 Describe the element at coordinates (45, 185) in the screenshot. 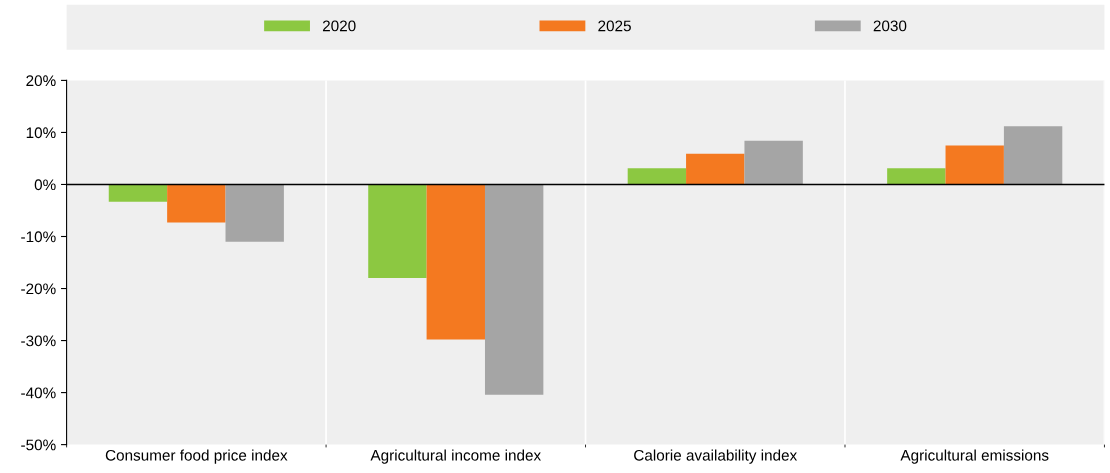

I see `y-tick-label: 0%` at that location.